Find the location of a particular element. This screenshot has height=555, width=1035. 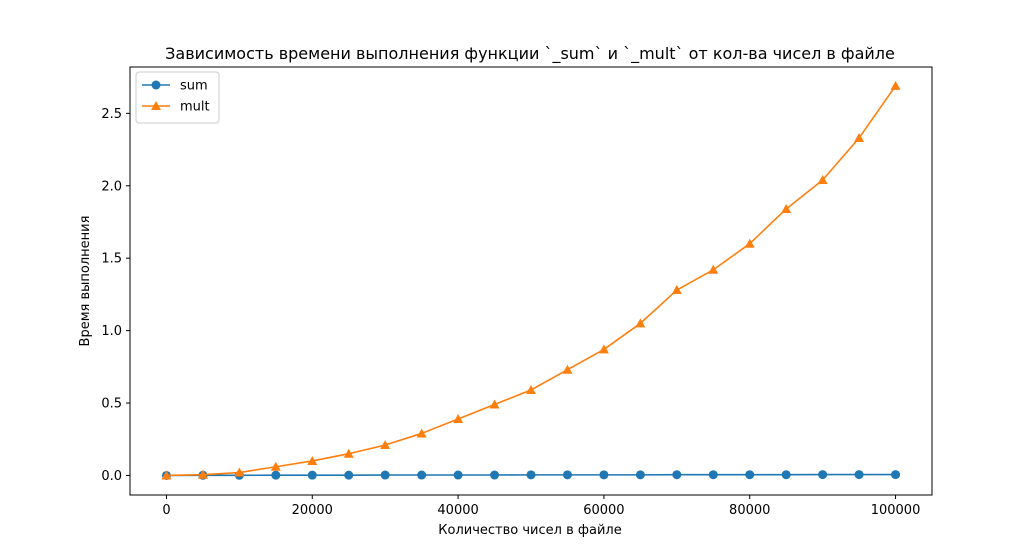

x-tick-label: 0 is located at coordinates (166, 510).